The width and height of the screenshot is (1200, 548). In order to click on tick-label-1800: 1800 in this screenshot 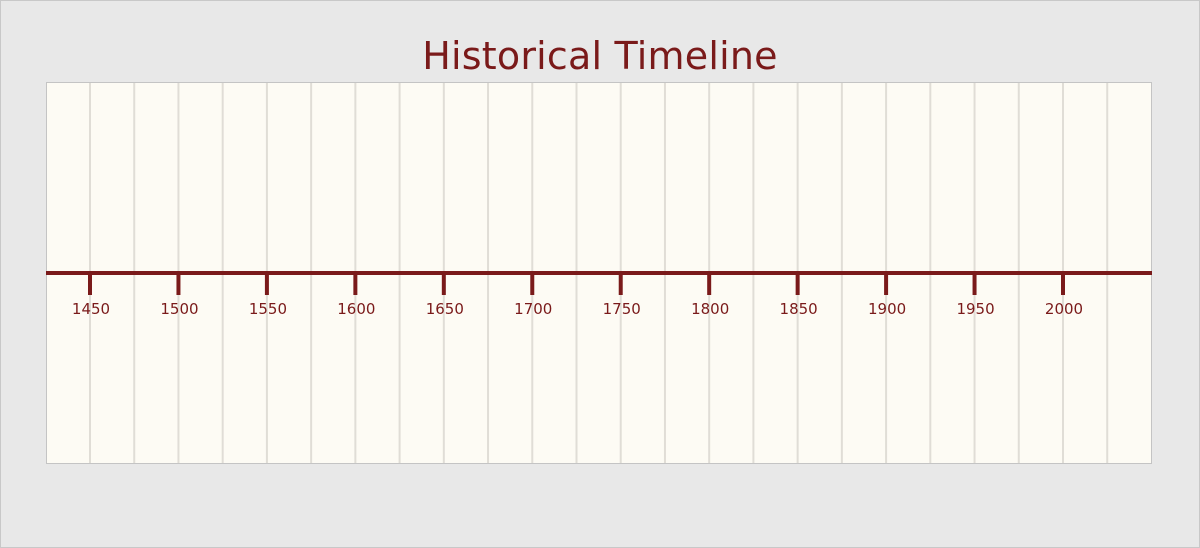, I will do `click(710, 309)`.